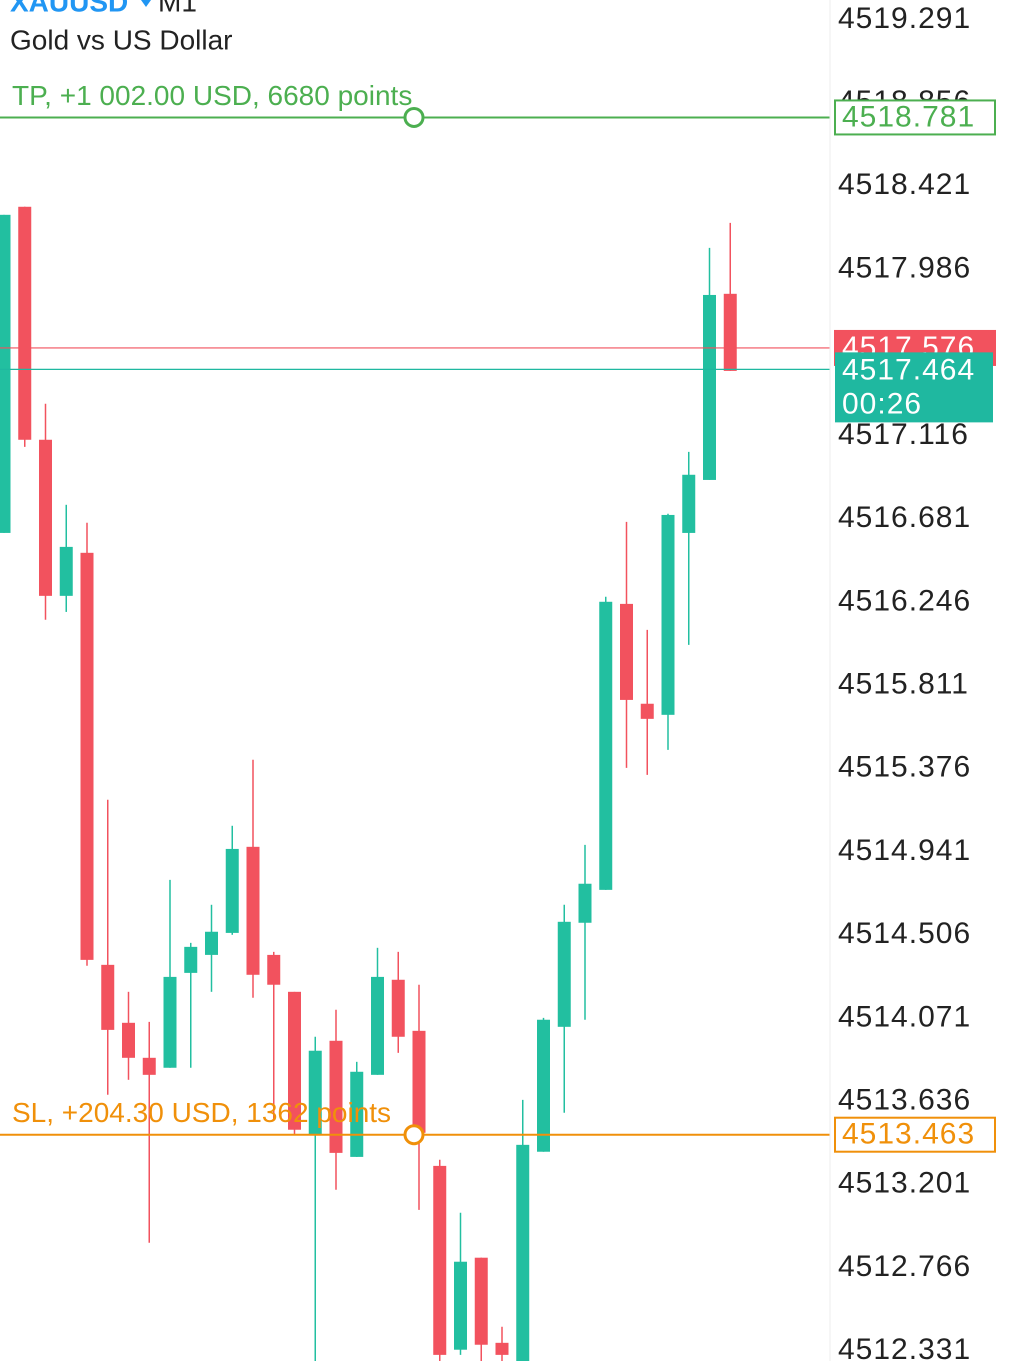 The image size is (1020, 1361). I want to click on tp-price-box, so click(915, 117).